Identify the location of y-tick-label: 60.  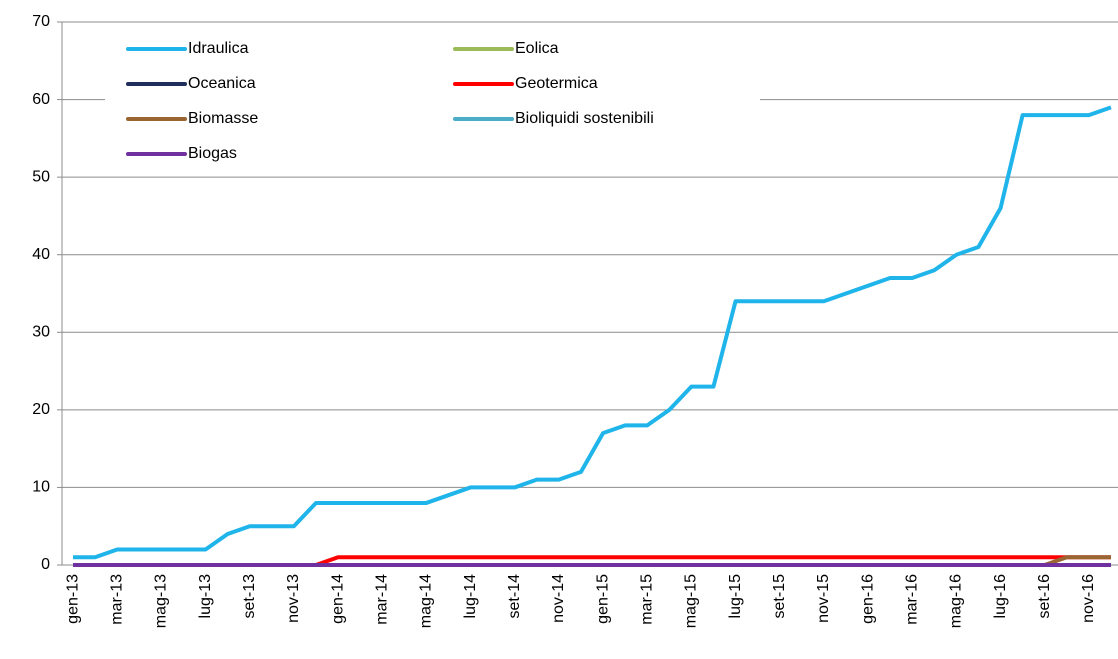
(41, 99).